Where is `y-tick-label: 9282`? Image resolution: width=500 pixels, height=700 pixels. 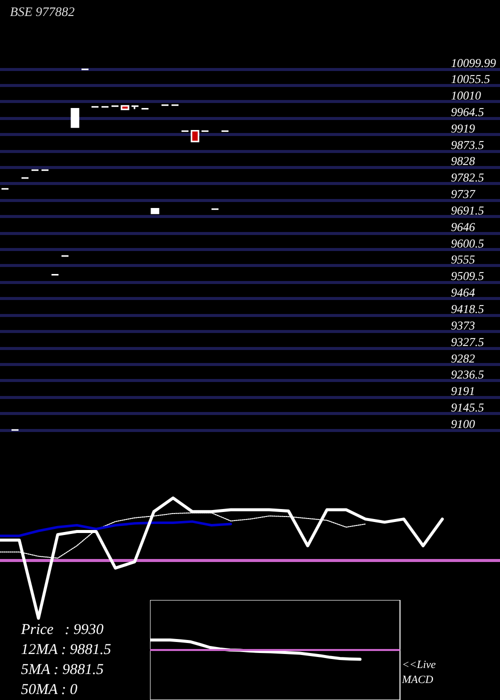
y-tick-label: 9282 is located at coordinates (463, 358).